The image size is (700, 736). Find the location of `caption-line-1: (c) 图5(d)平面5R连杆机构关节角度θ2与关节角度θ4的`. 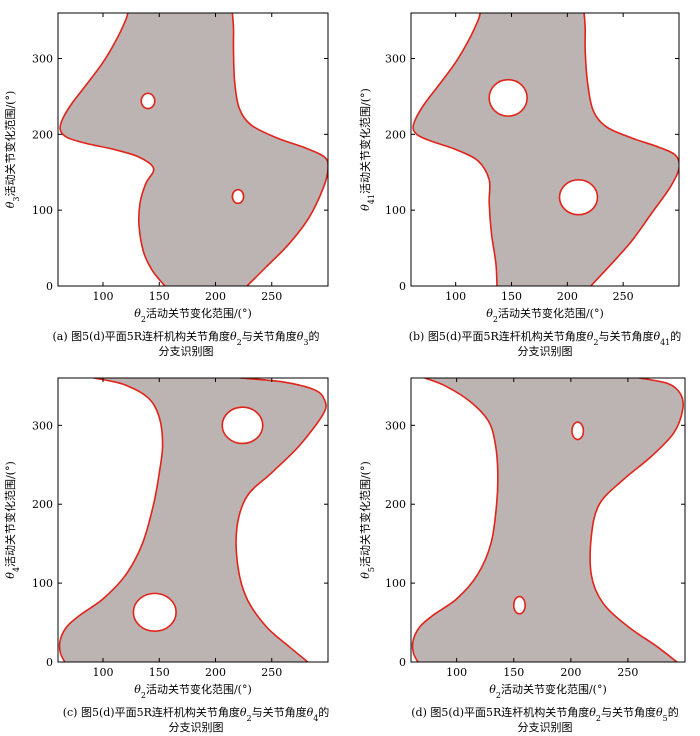

caption-line-1: (c) 图5(d)平面5R连杆机构关节角度θ2与关节角度θ4的 is located at coordinates (196, 714).